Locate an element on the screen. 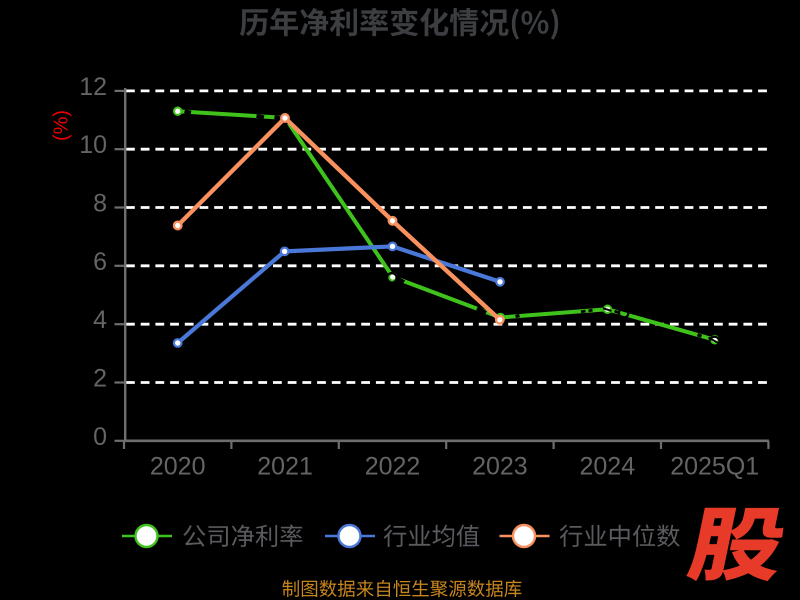 This screenshot has height=600, width=800. svg-text: 8 is located at coordinates (100, 204).